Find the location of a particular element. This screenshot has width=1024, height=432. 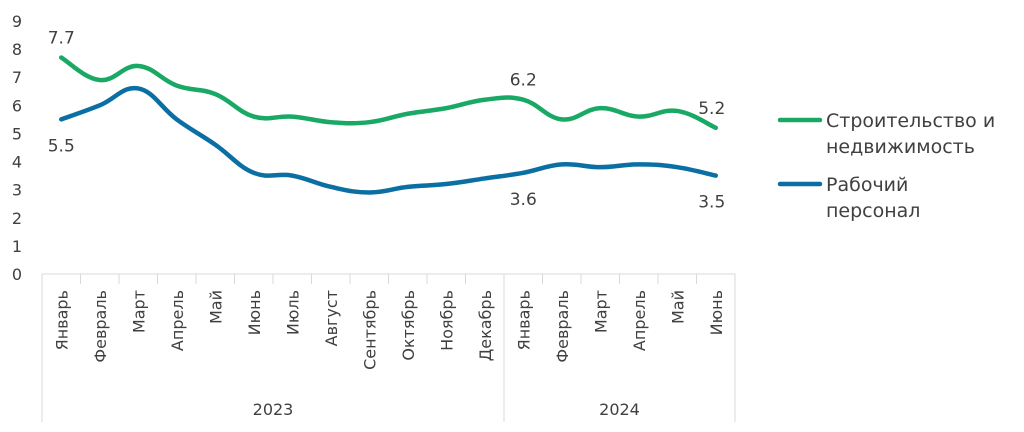

y-tick-label: 9 is located at coordinates (17, 21).